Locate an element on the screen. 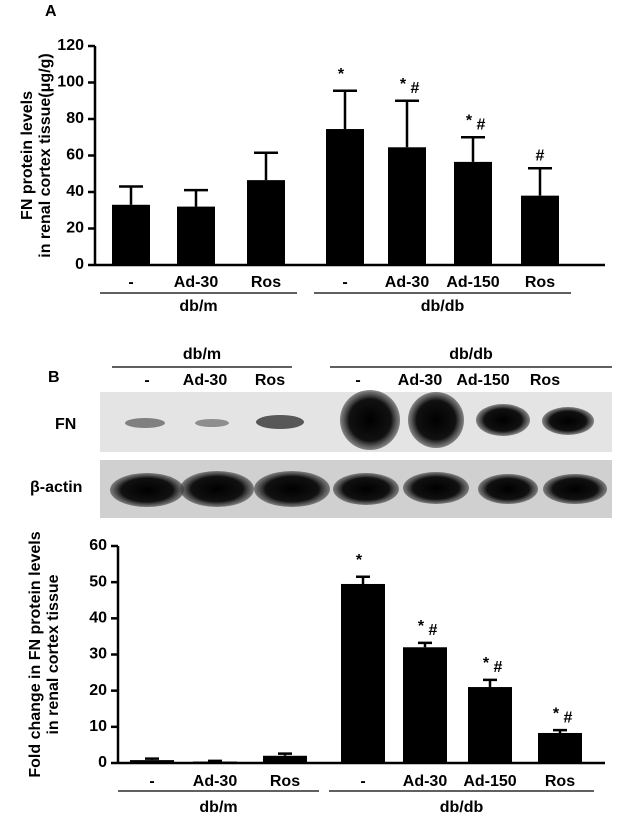 This screenshot has height=827, width=625. y-tick-label: 100 is located at coordinates (70, 82).